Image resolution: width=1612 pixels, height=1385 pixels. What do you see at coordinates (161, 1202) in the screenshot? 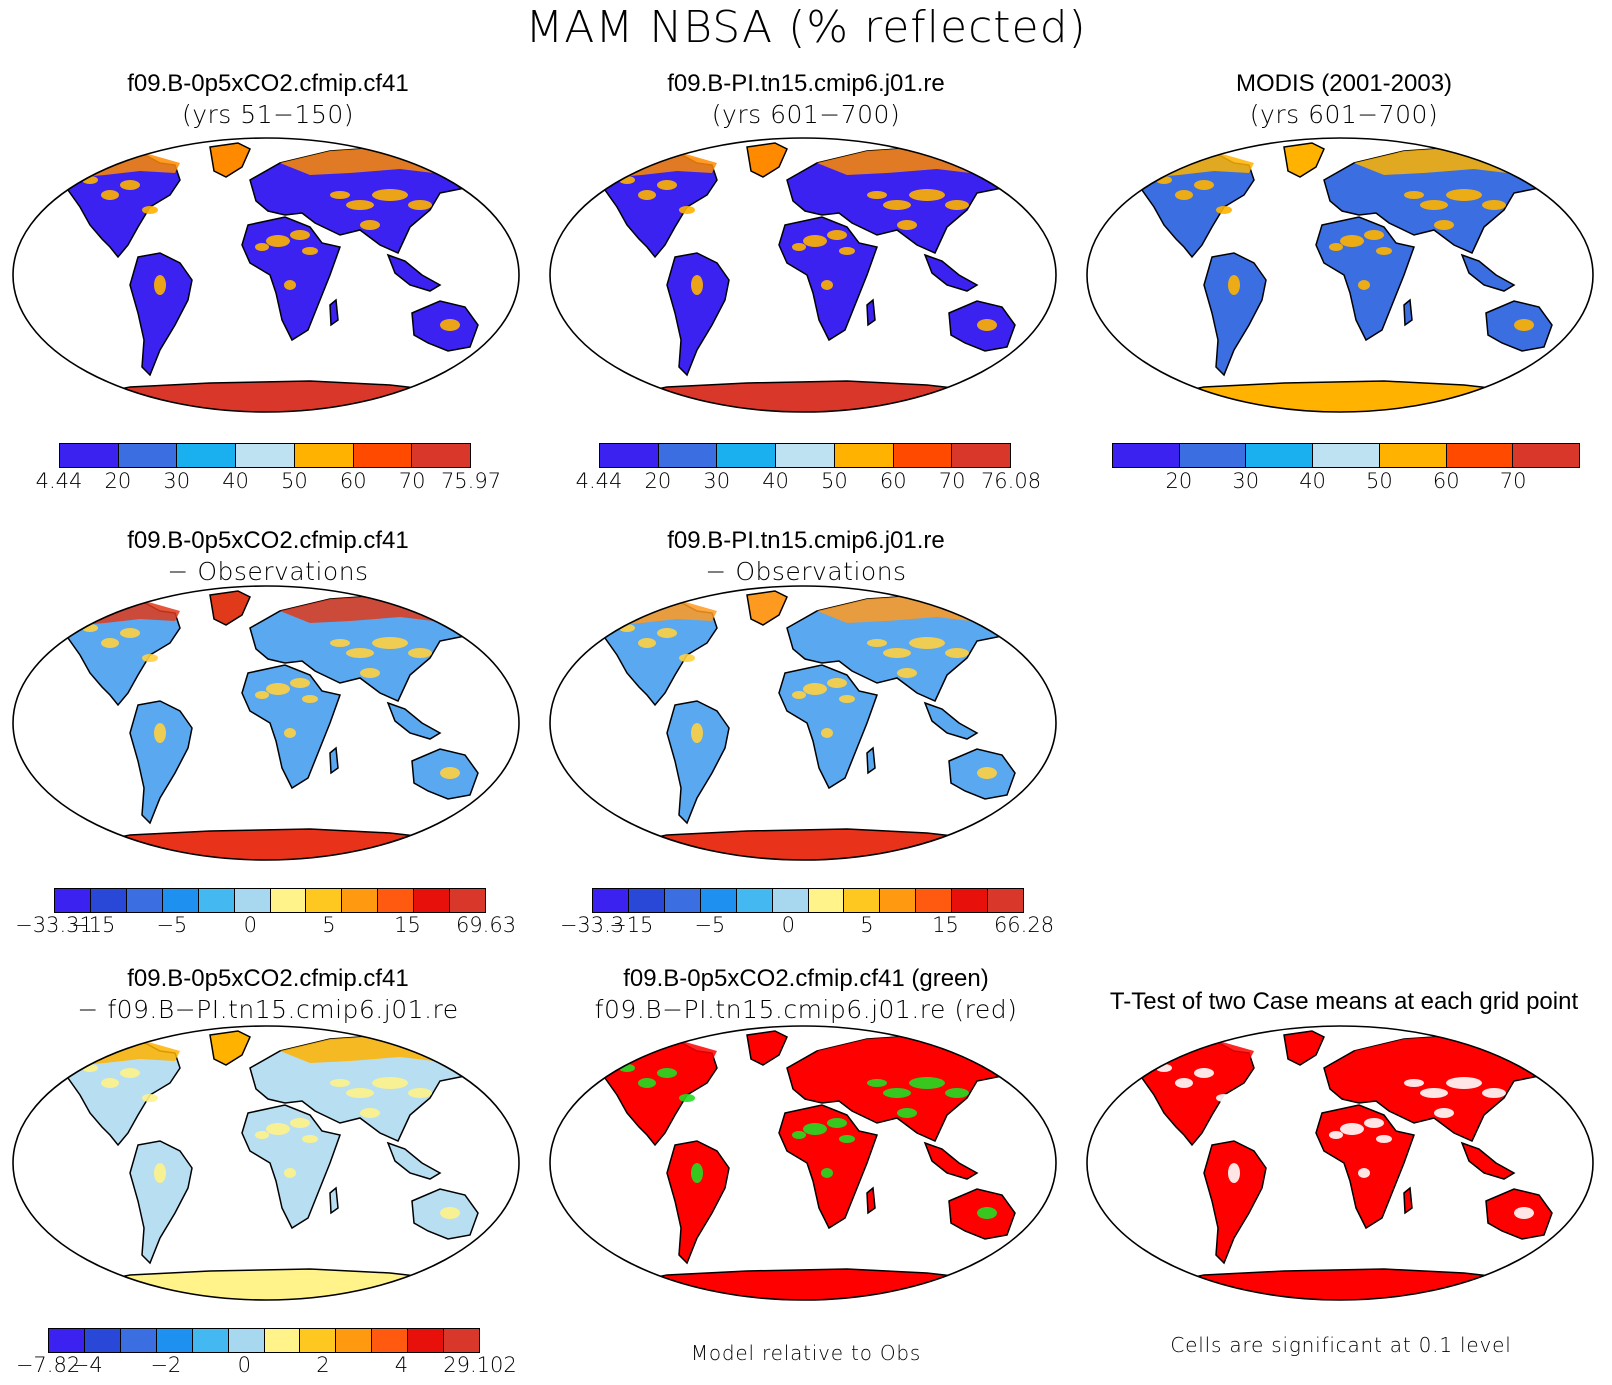
I see `landmass-sa` at bounding box center [161, 1202].